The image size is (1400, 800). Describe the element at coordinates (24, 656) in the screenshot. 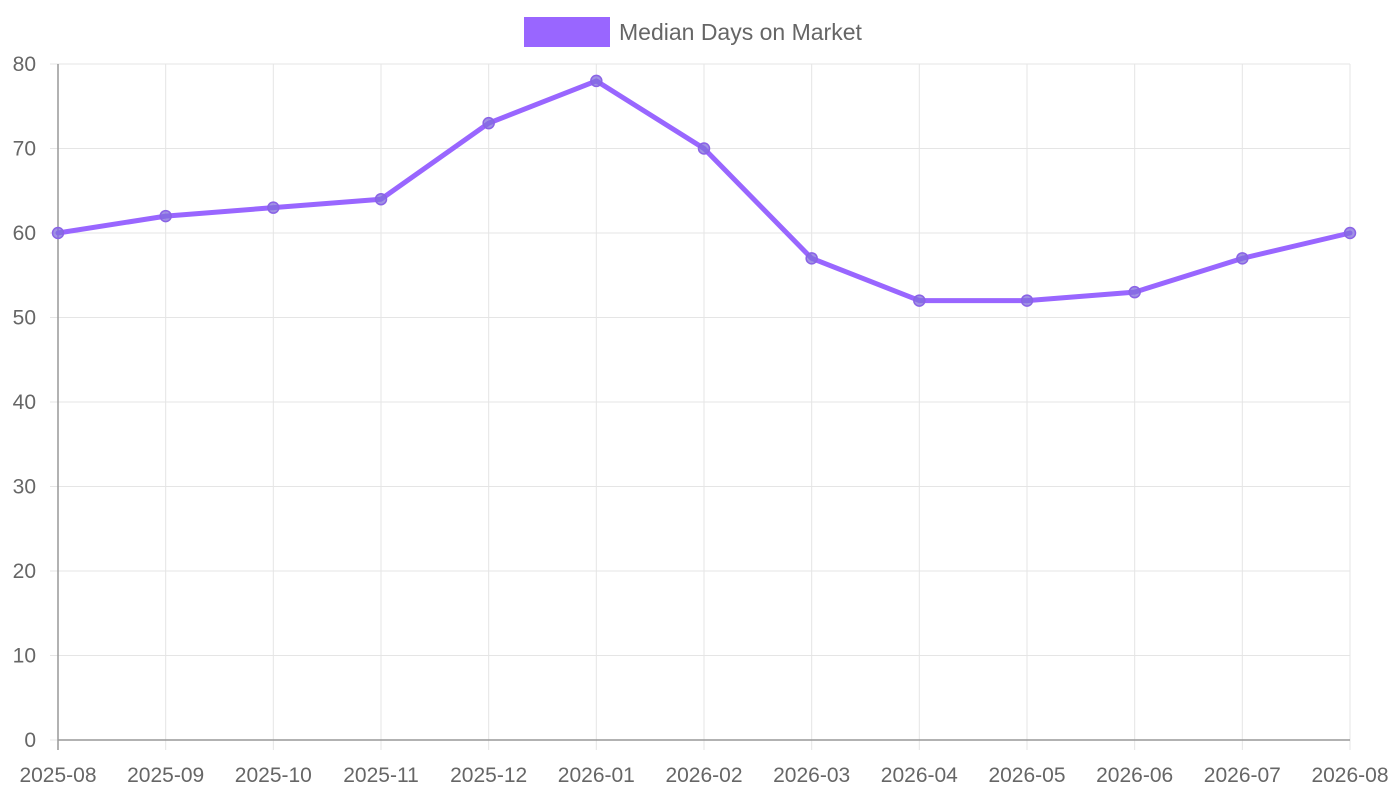

I see `y-tick-label: 10` at that location.